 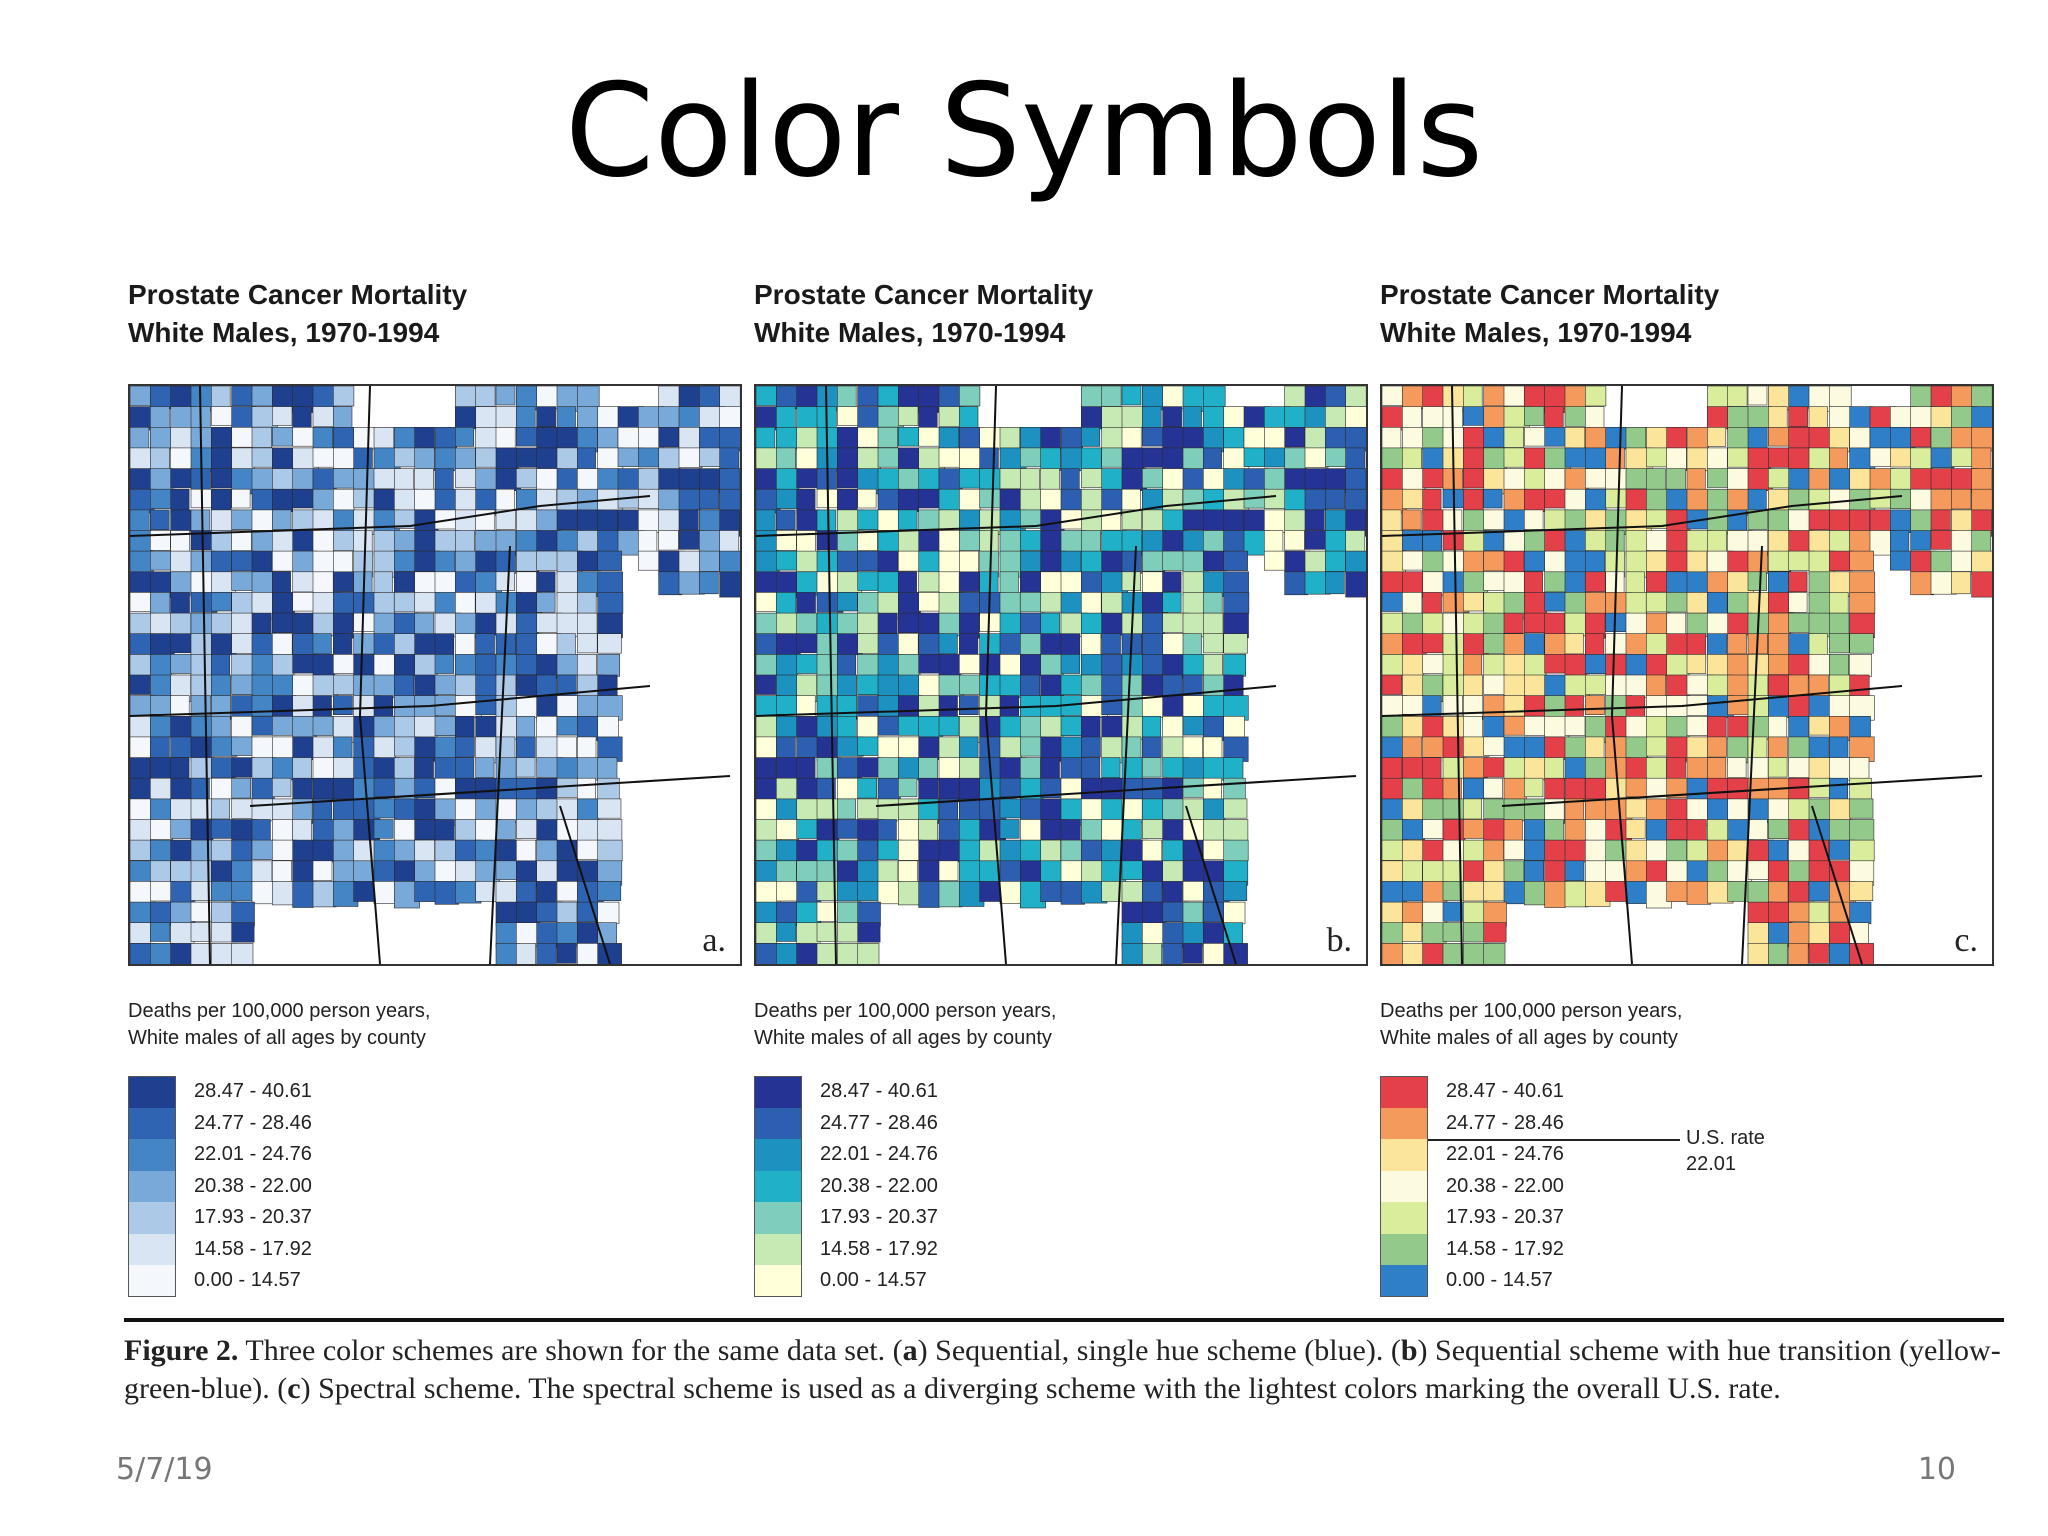 What do you see at coordinates (1024, 131) in the screenshot?
I see `slide-title: Color Symbols` at bounding box center [1024, 131].